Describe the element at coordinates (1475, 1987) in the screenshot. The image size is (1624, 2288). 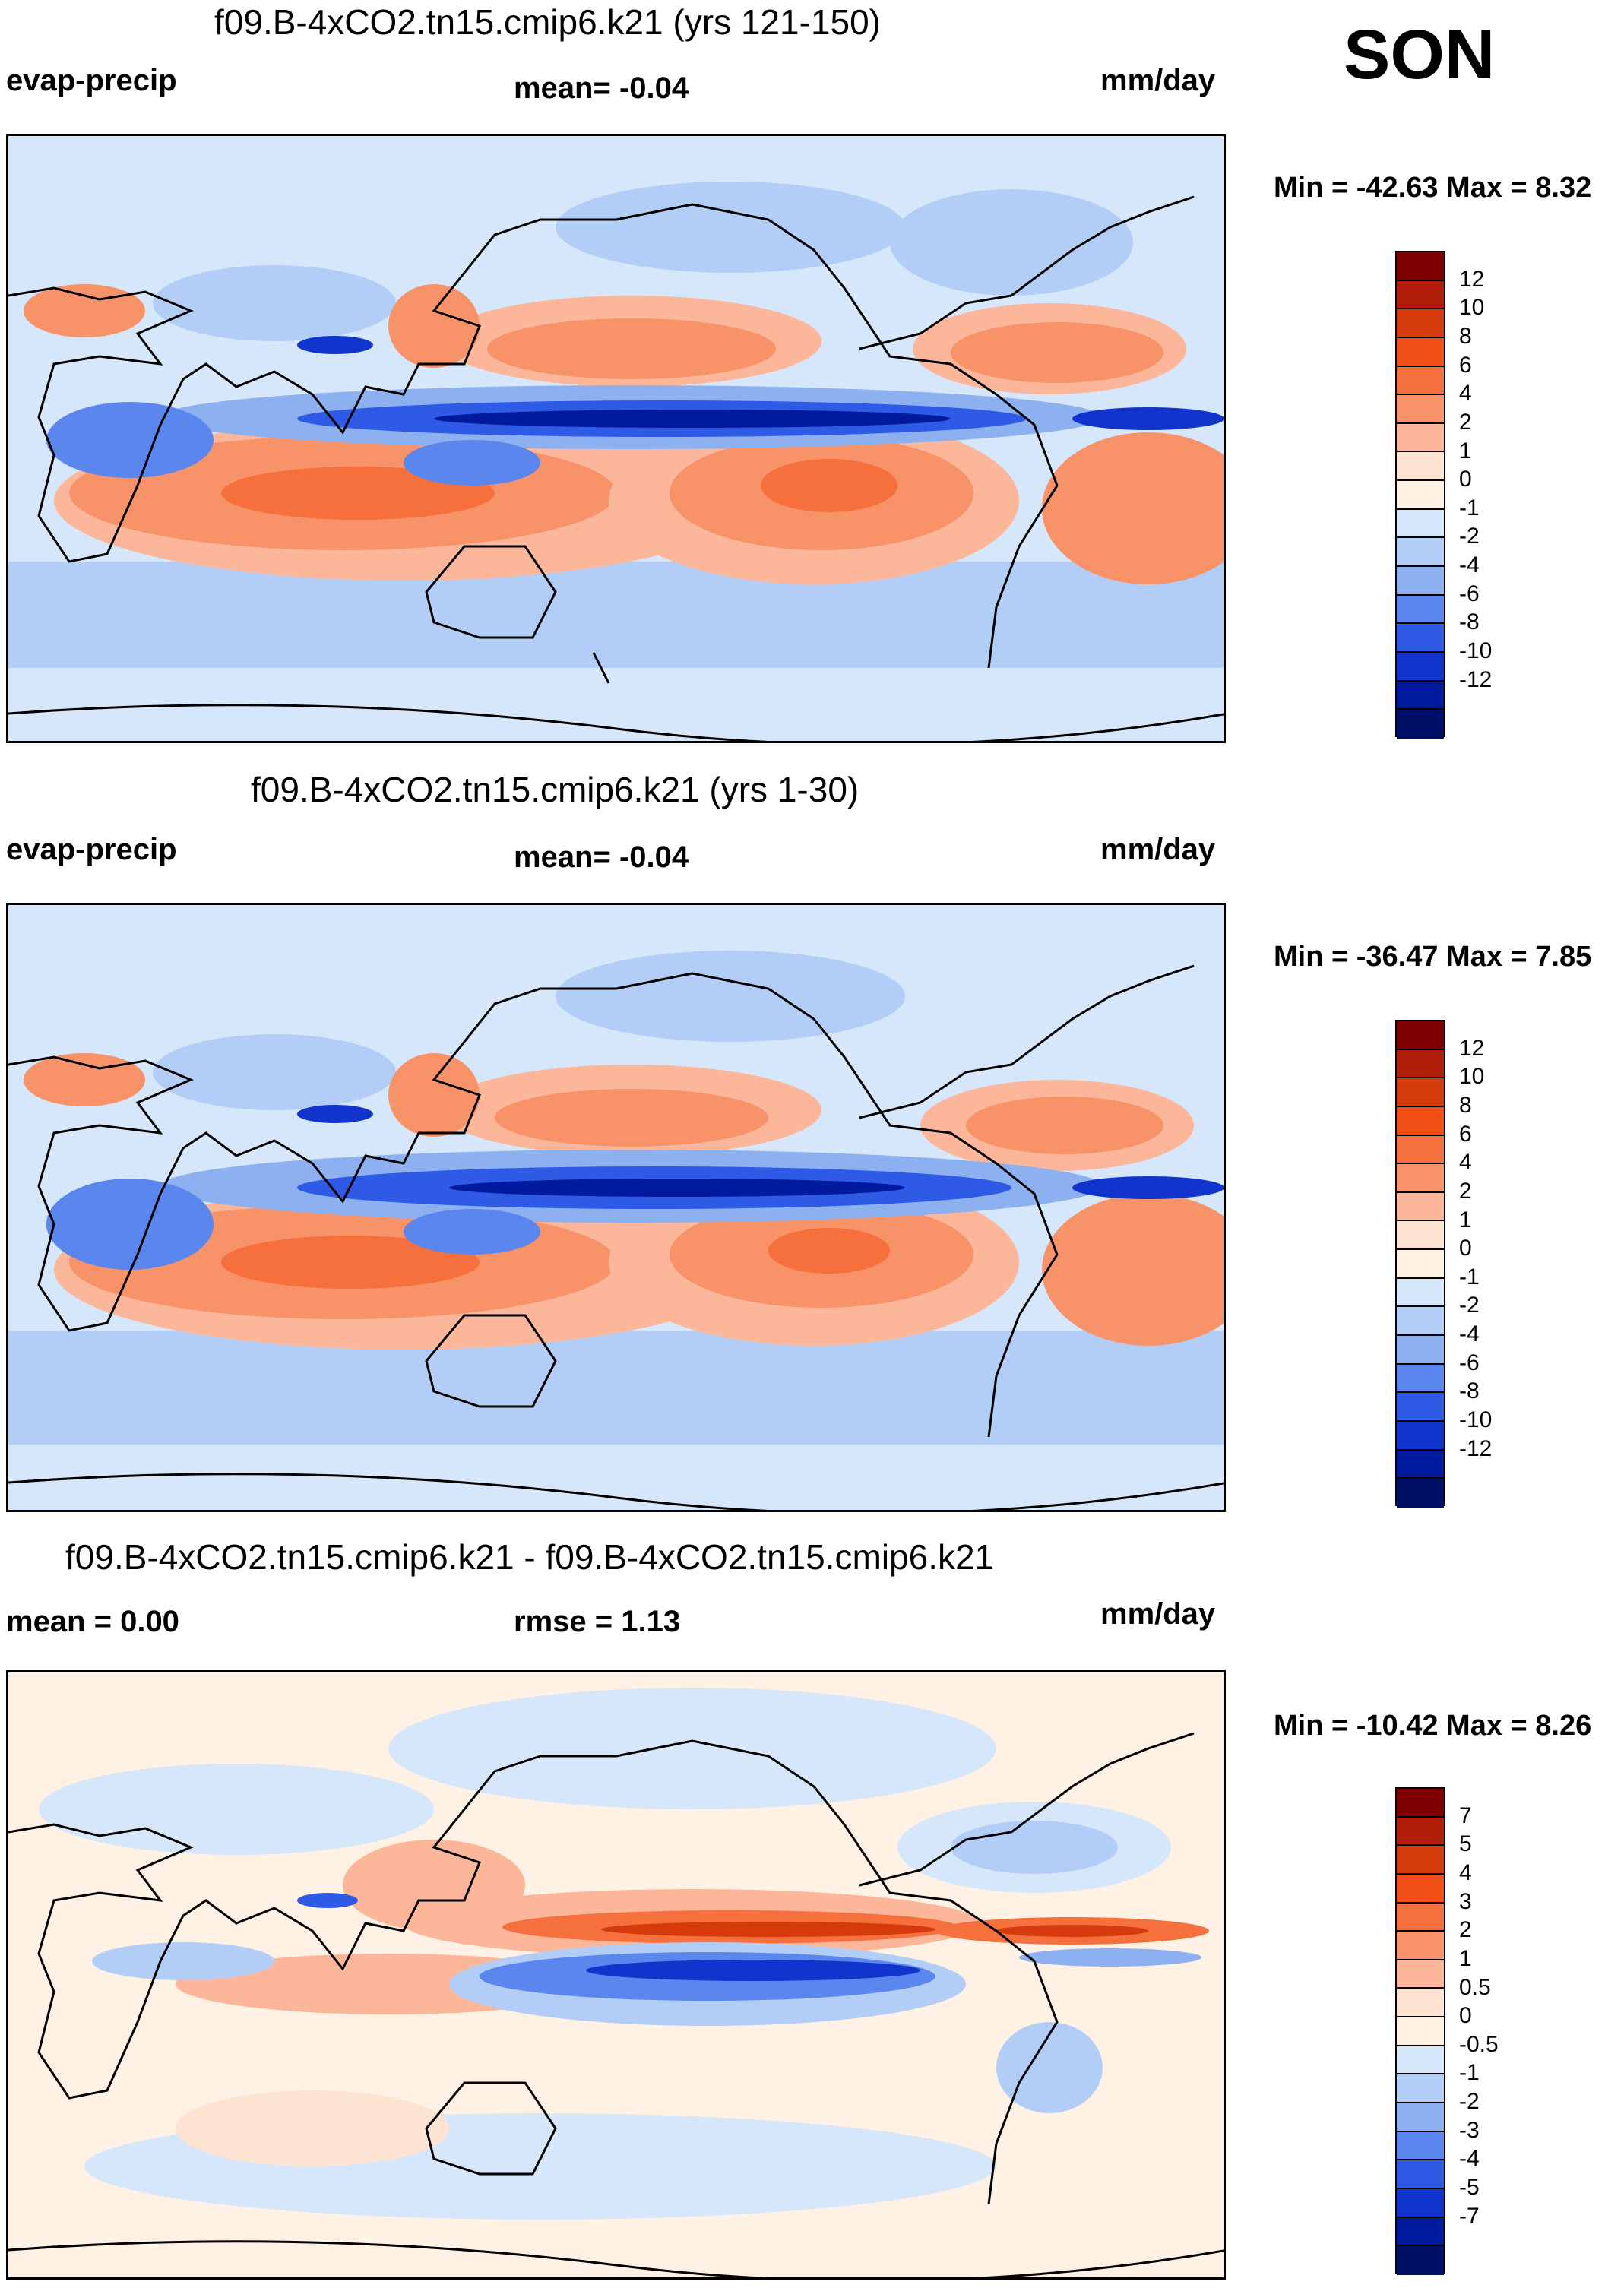
I see `colorbar-tick-label: 0.5` at that location.